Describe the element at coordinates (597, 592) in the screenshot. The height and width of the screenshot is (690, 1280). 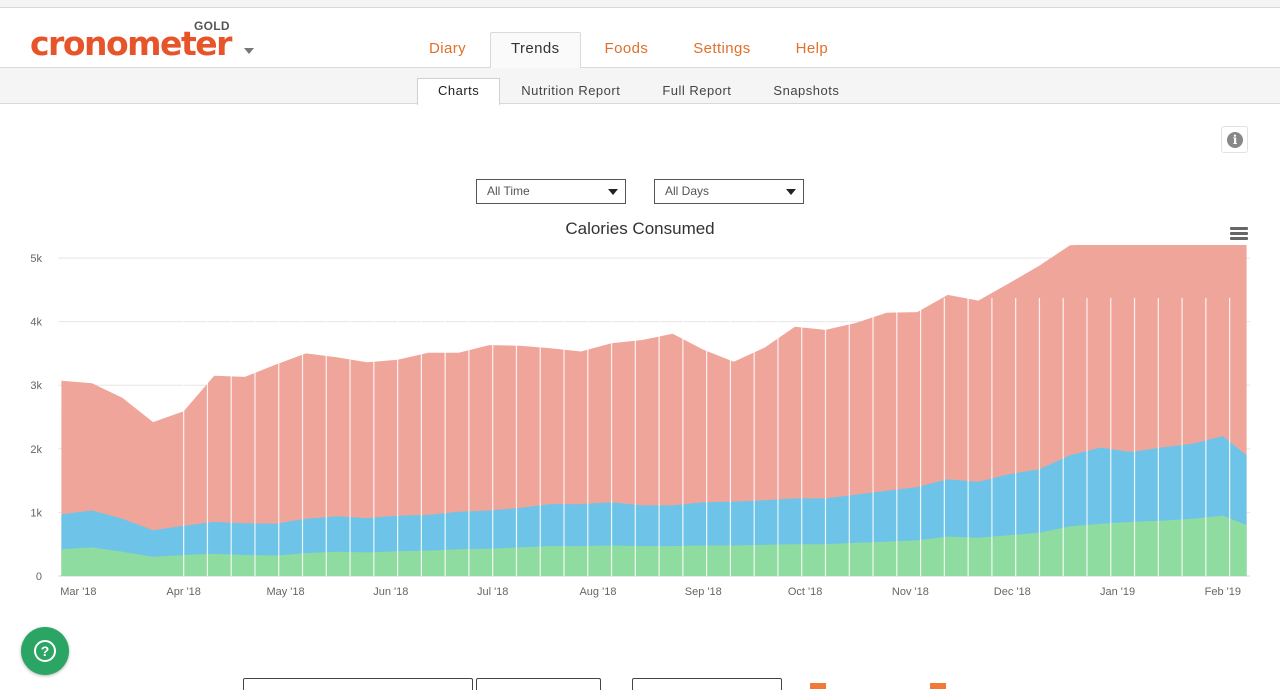
I see `x-tick-label: Aug '18` at that location.